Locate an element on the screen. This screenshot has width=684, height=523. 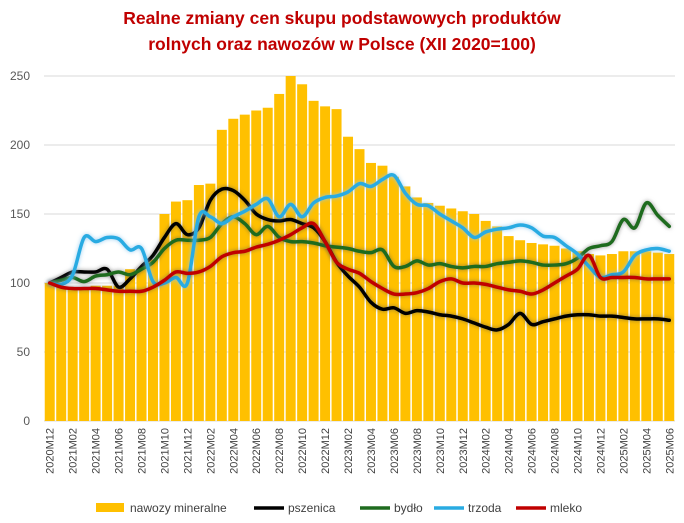
series-line-mleko is located at coordinates (359, 259).